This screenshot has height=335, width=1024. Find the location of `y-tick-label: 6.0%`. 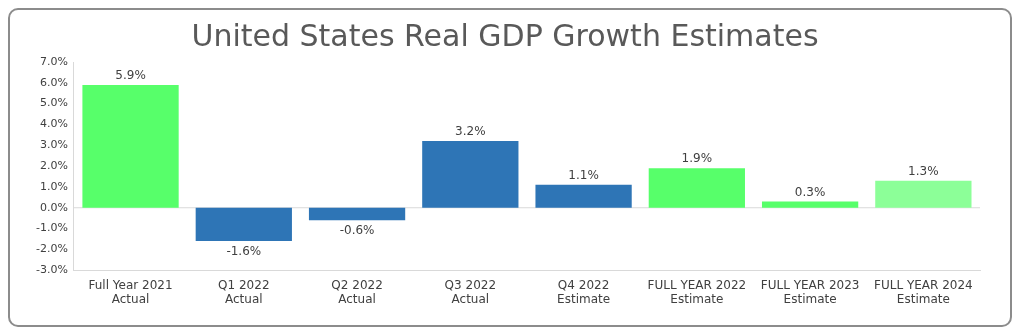

y-tick-label: 6.0% is located at coordinates (53, 82).